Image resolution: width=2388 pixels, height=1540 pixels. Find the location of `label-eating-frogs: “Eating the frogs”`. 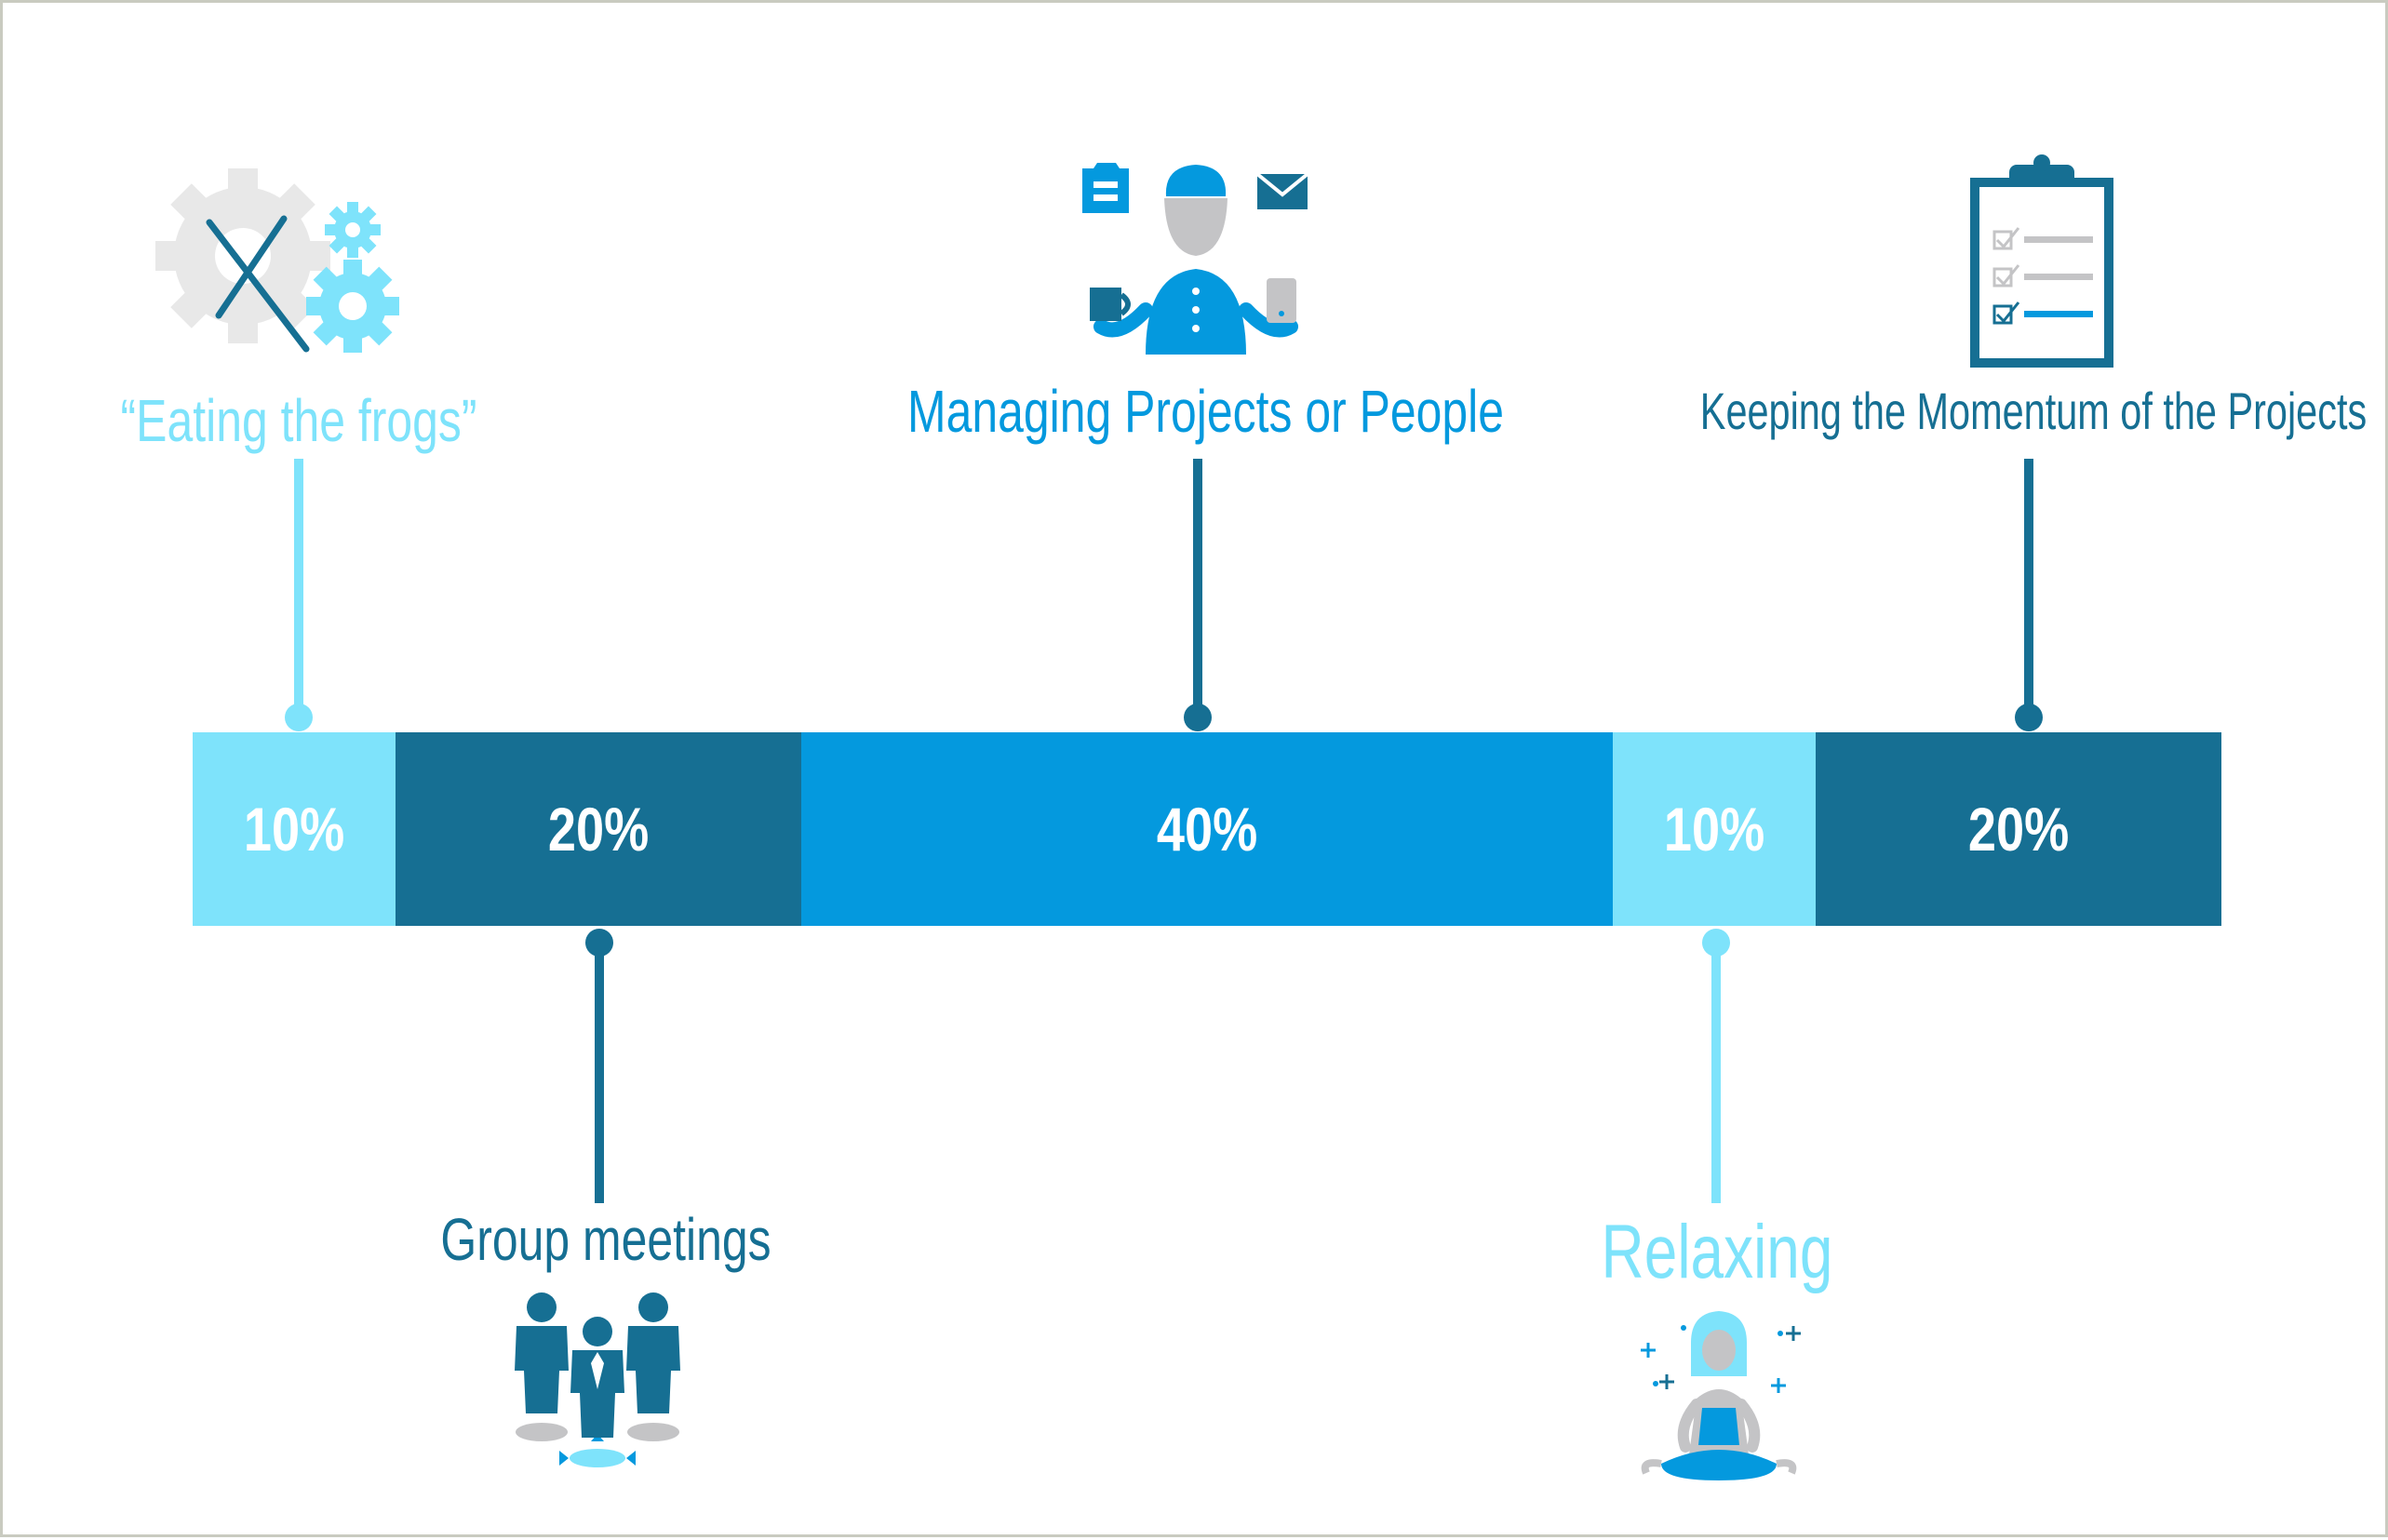

label-eating-frogs: “Eating the frogs” is located at coordinates (298, 421).